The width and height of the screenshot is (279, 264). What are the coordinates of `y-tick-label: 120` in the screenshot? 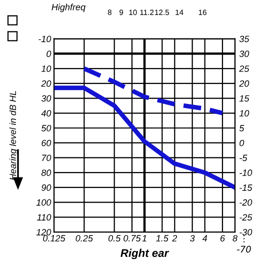 It's located at (44, 232).